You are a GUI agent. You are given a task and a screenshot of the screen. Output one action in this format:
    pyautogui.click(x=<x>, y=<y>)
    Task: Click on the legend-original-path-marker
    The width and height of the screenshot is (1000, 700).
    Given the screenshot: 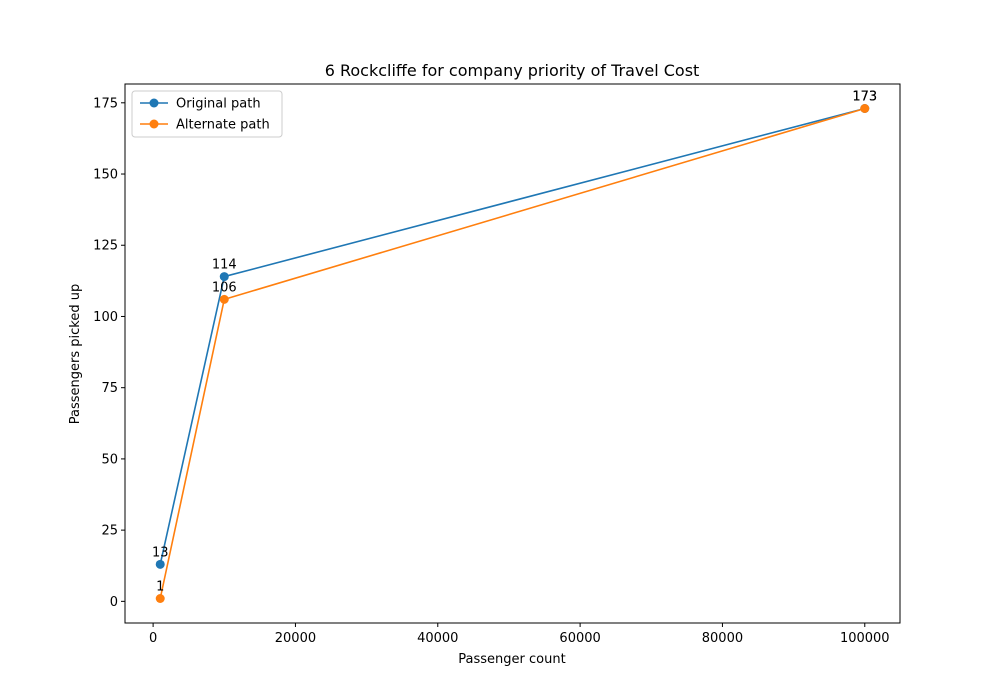 What is the action you would take?
    pyautogui.click(x=154, y=103)
    